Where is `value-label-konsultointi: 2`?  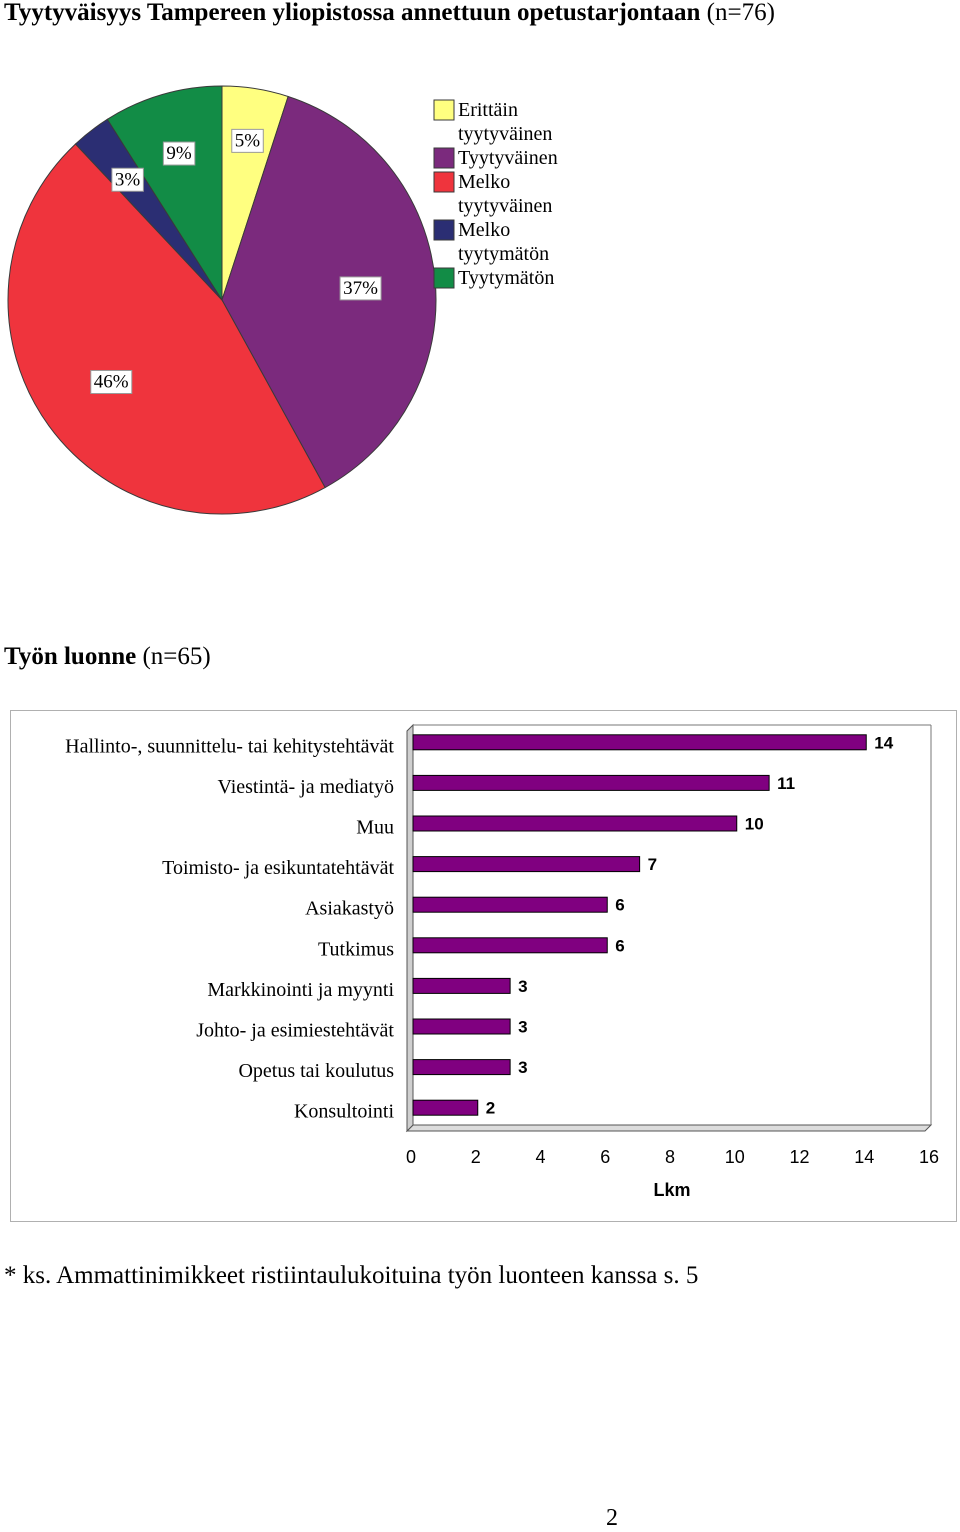 value-label-konsultointi: 2 is located at coordinates (490, 1108).